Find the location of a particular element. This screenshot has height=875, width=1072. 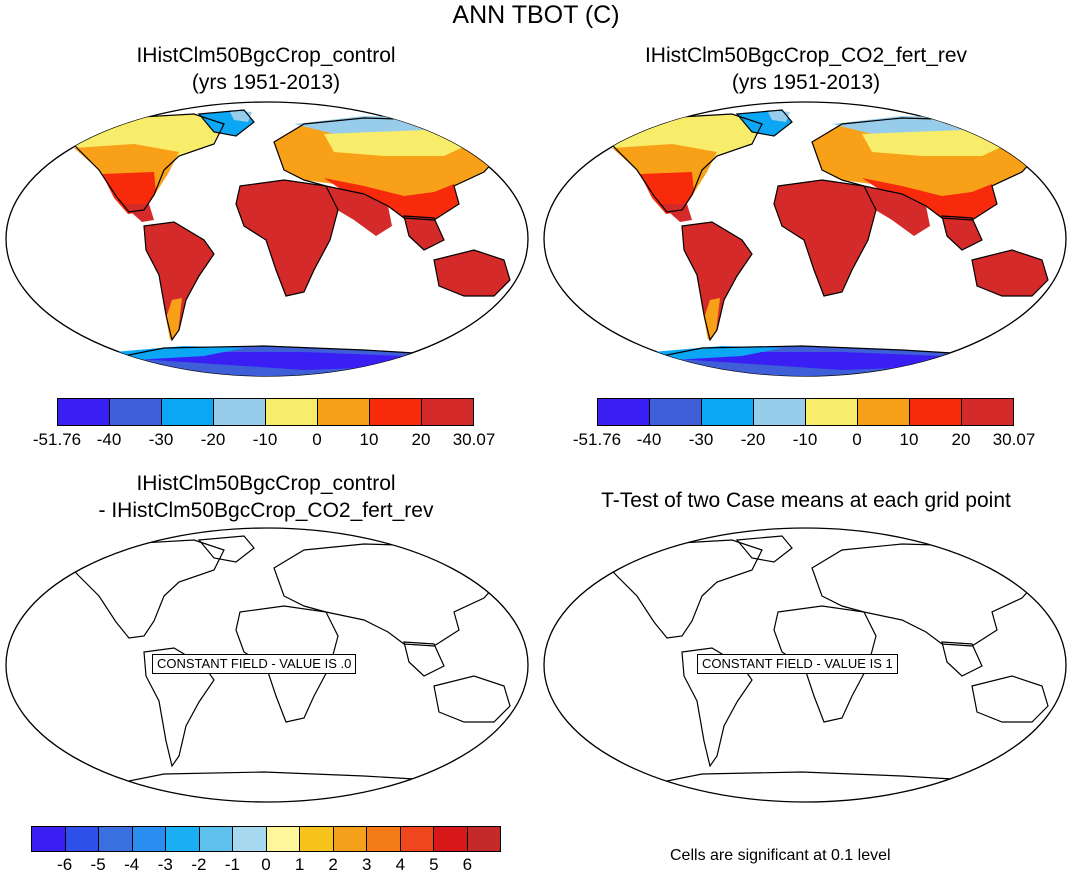

panel-title-co2-line1: IHistClm50BgcCrop_CO2_fert_rev is located at coordinates (806, 55).